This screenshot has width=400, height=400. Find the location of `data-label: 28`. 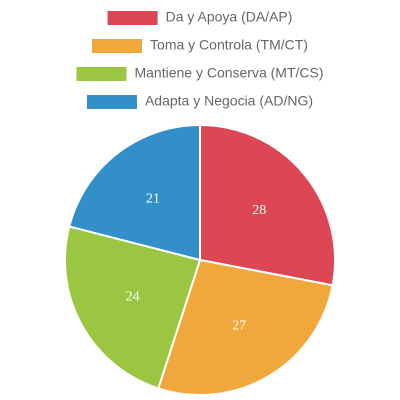

data-label: 28 is located at coordinates (259, 210).